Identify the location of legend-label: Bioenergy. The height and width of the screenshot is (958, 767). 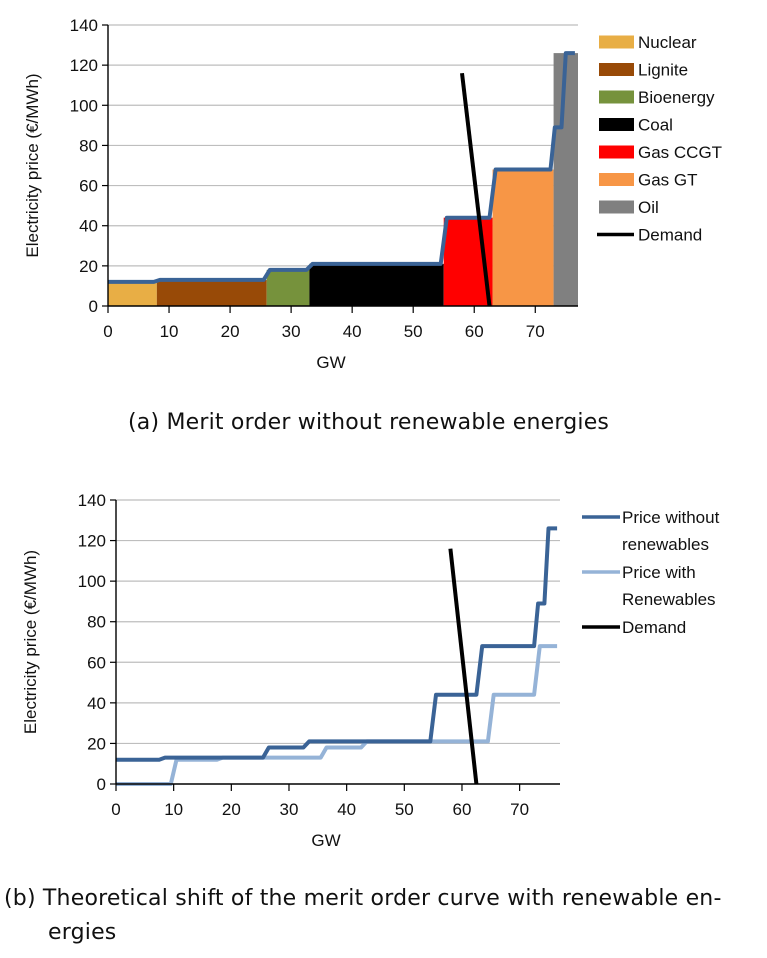
(676, 97).